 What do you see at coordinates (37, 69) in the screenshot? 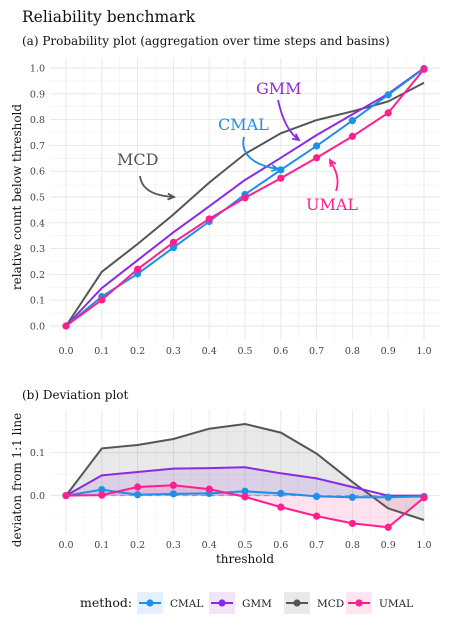
I see `y-tick-label: 1.0` at bounding box center [37, 69].